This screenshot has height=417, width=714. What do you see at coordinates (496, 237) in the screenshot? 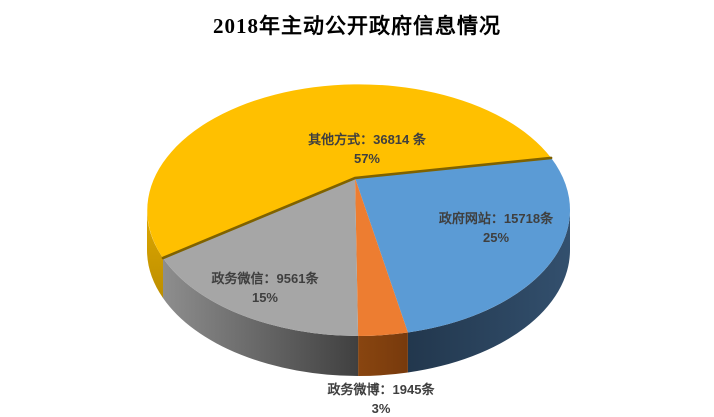
I see `label-percent: 25%` at bounding box center [496, 237].